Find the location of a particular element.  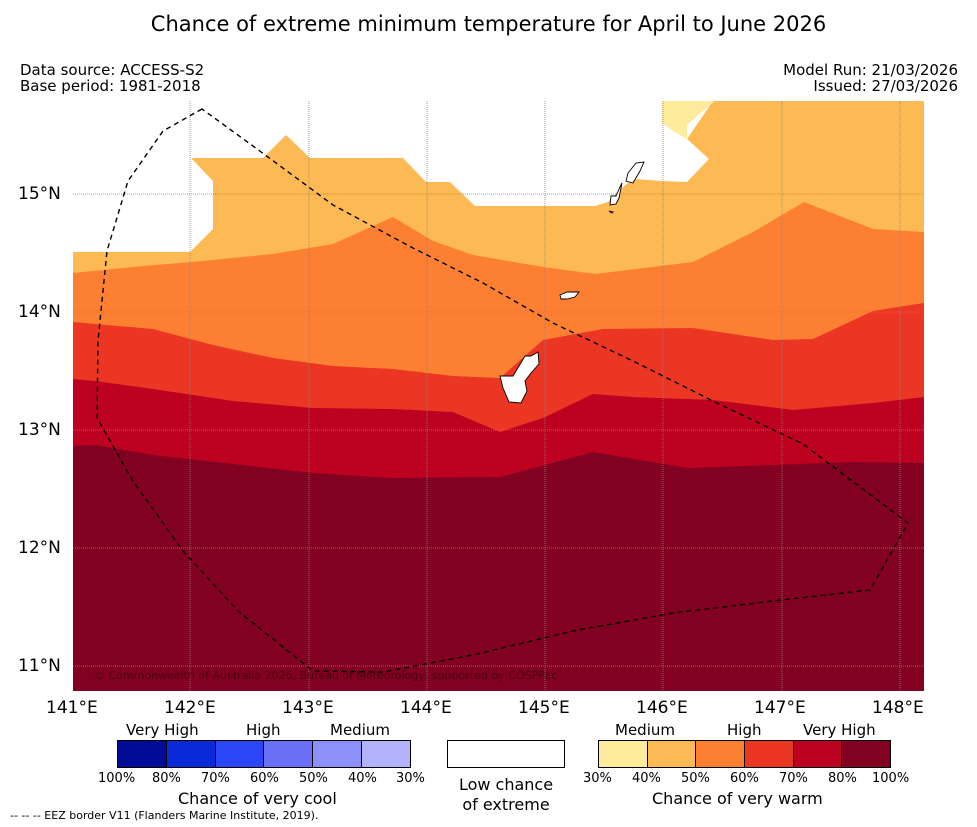

aguijan-island is located at coordinates (611, 212).